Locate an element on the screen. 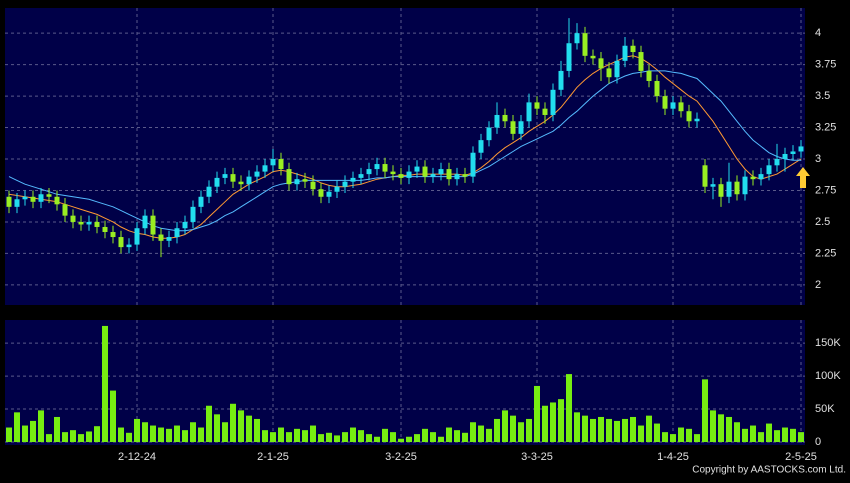 The image size is (850, 483). y-tick-label: 150K is located at coordinates (828, 343).